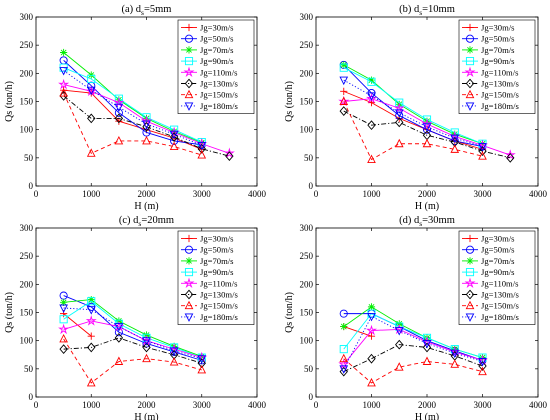 Image resolution: width=550 pixels, height=420 pixels. Describe the element at coordinates (483, 194) in the screenshot. I see `x-tick-label: 3000` at that location.